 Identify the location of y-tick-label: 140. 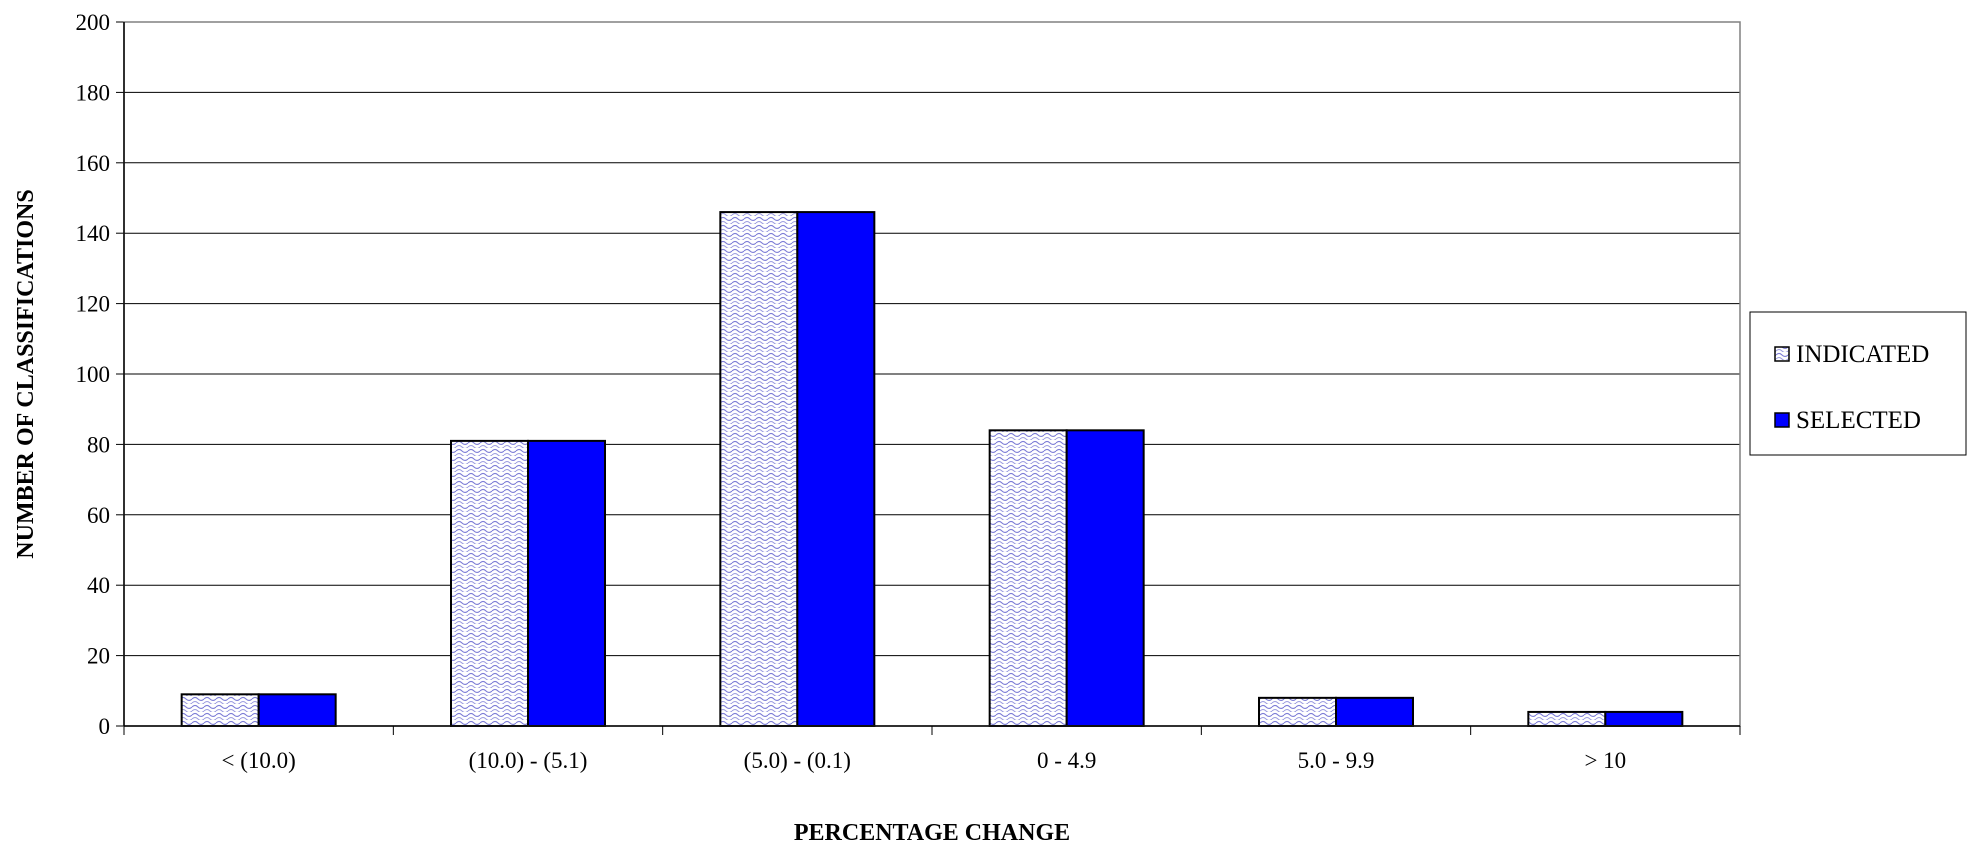
(93, 233).